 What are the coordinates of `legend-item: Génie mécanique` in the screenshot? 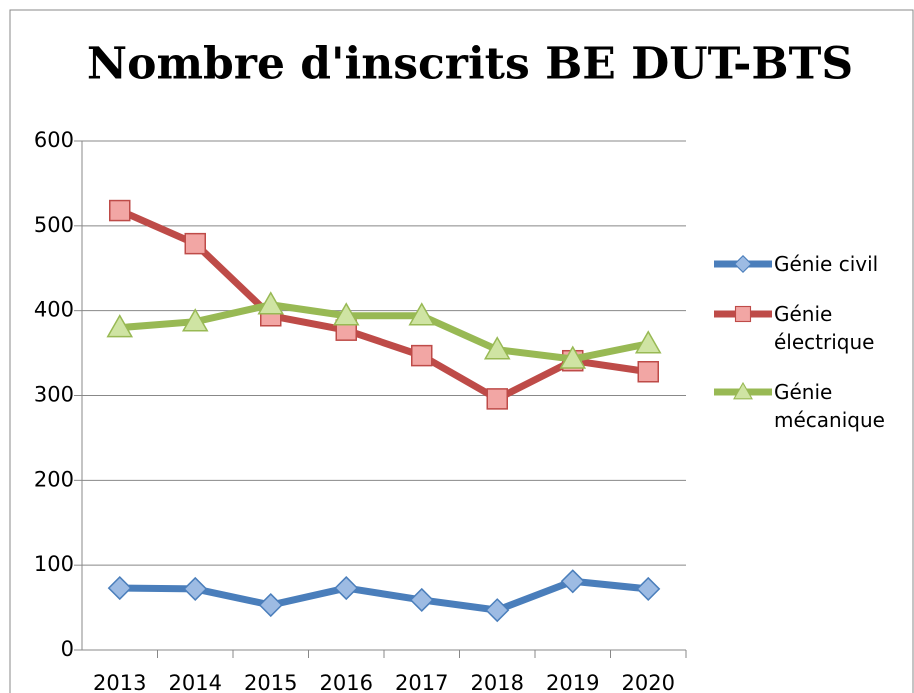 It's located at (812, 406).